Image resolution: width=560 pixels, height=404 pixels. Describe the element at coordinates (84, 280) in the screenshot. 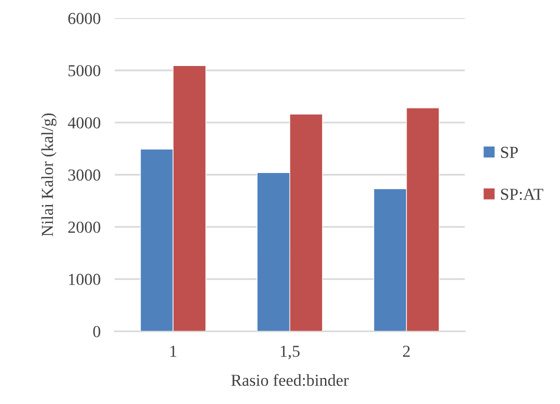

I see `y-tick-label: 1000` at that location.